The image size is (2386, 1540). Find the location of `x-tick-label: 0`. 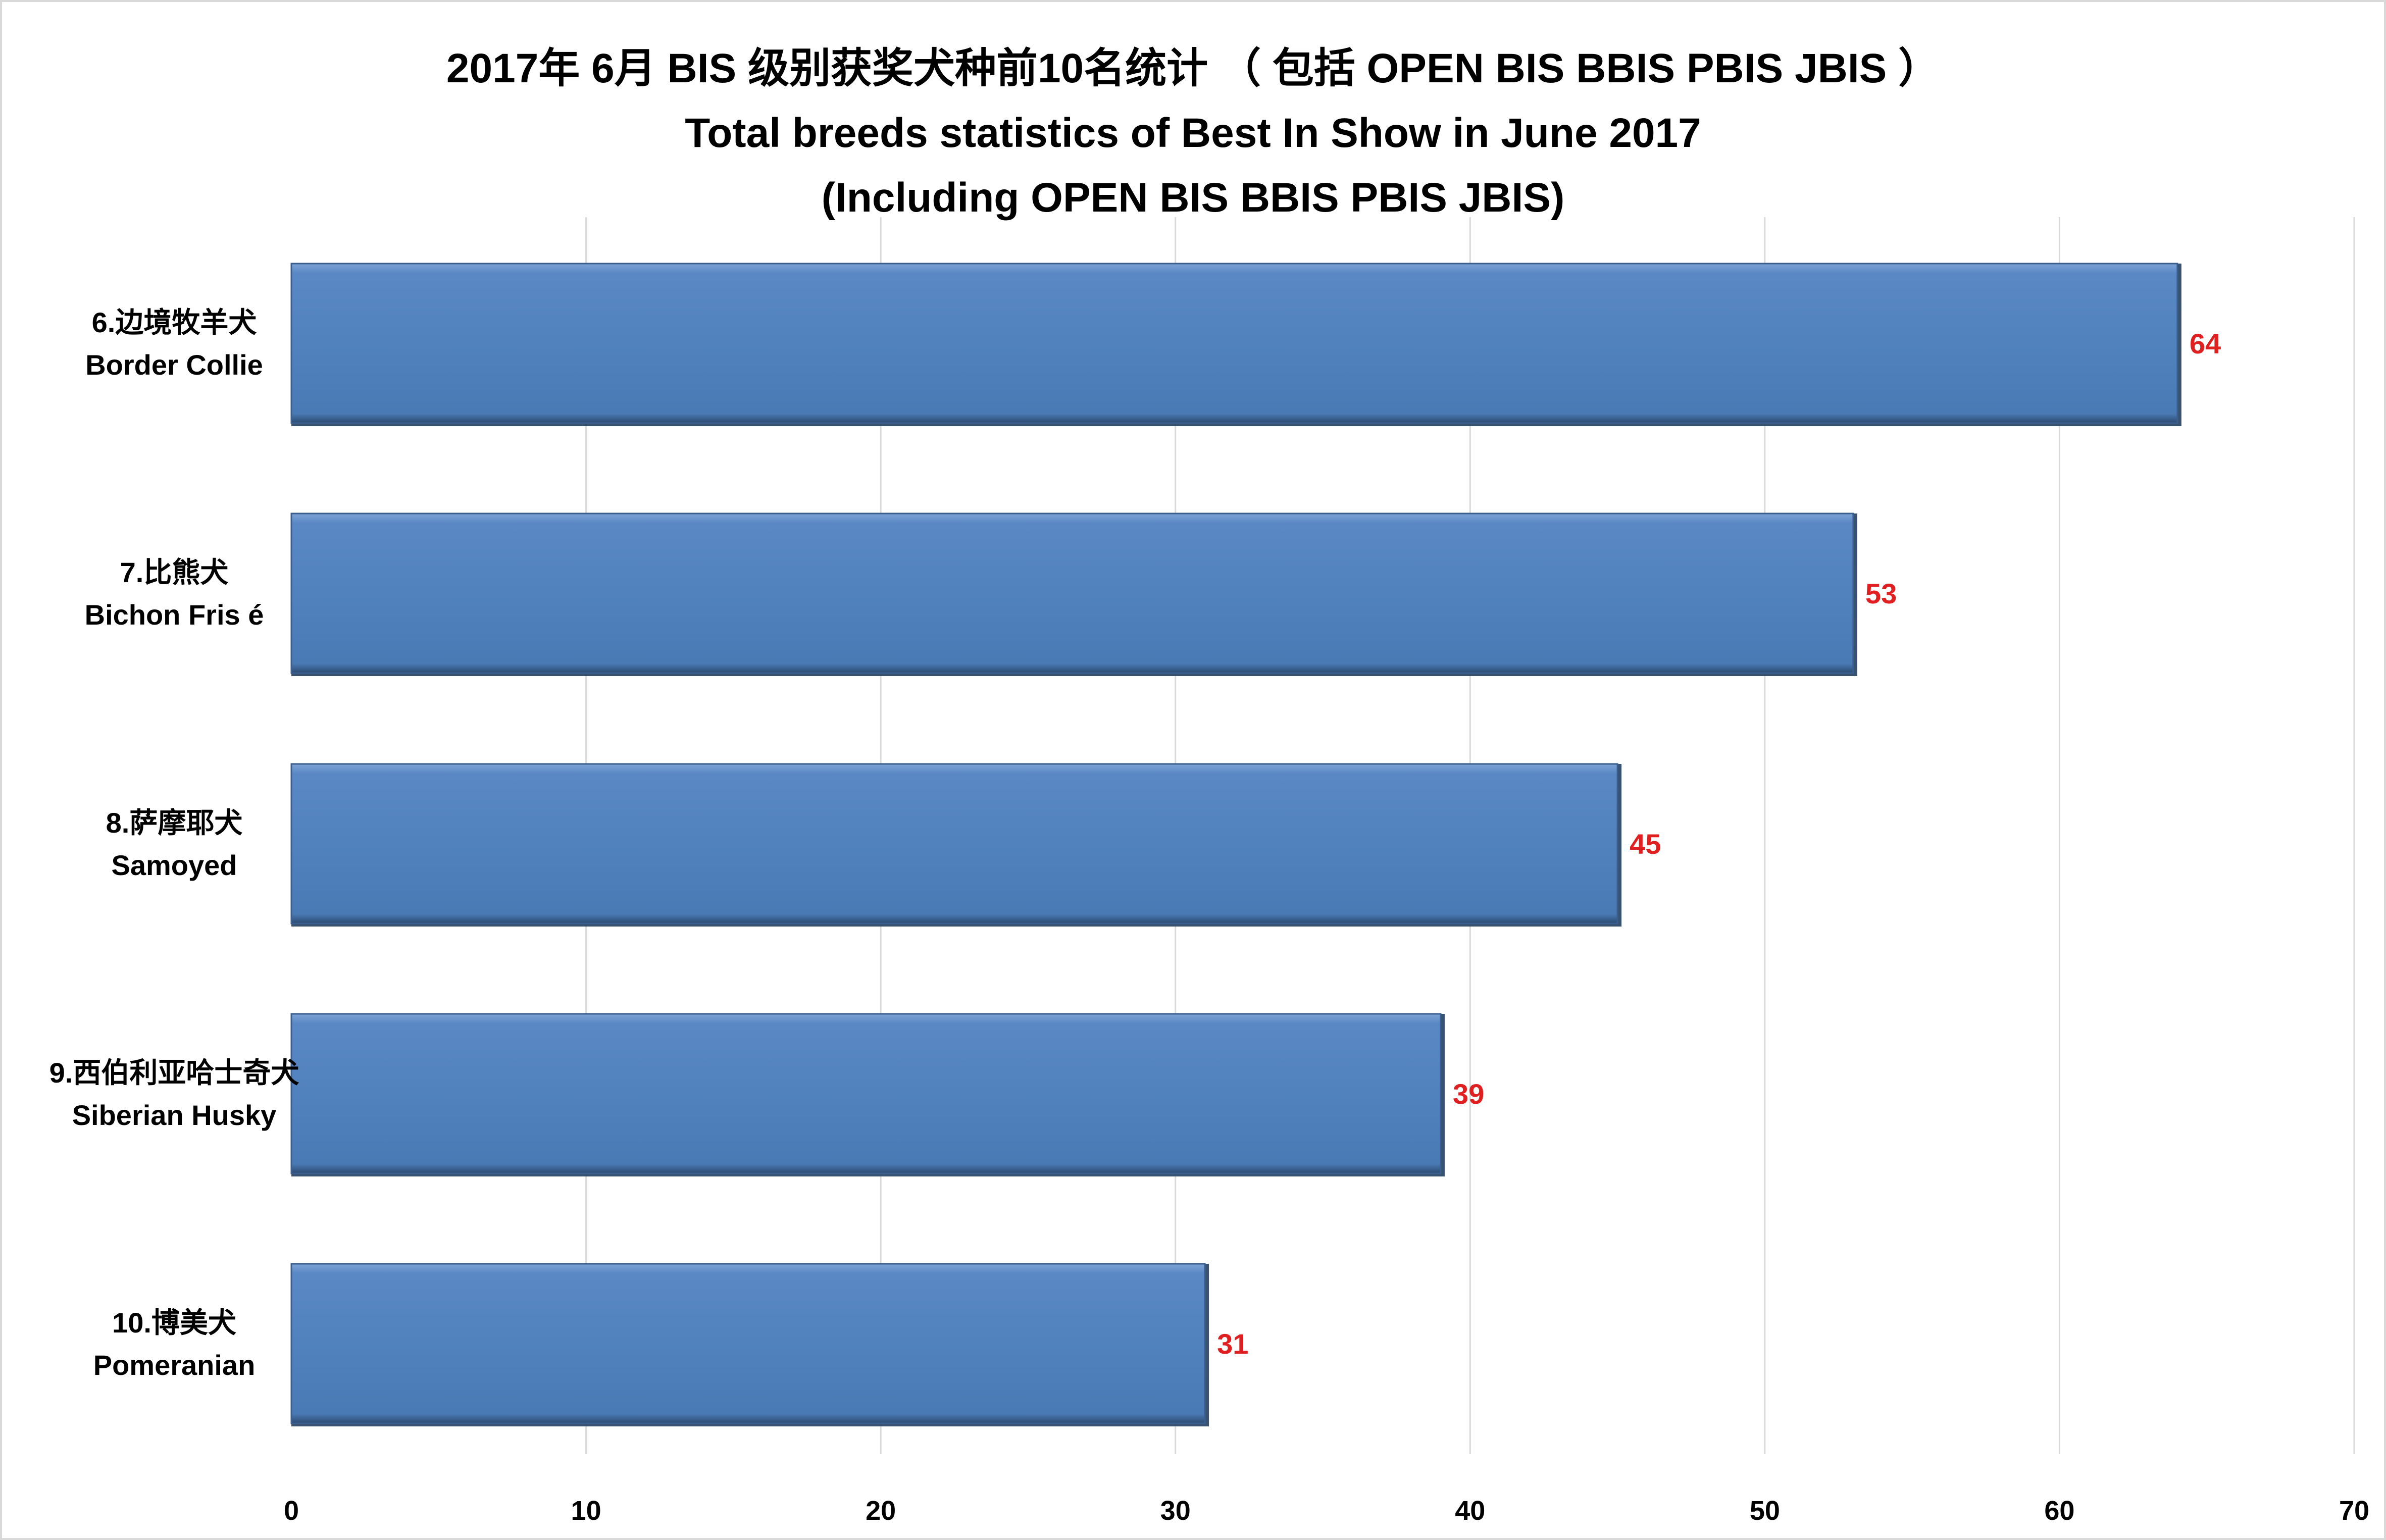

x-tick-label: 0 is located at coordinates (291, 1511).